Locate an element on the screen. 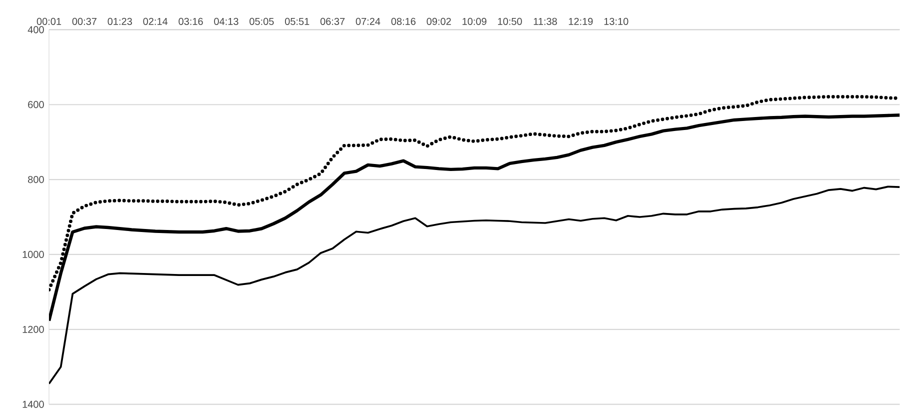  x-tick-label: 01:23 is located at coordinates (120, 21).